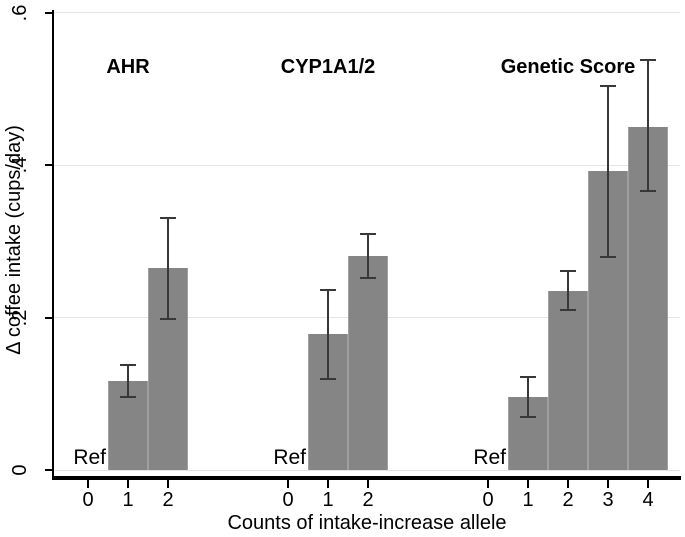  I want to click on group-label-genetic-score: Genetic Score, so click(568, 67).